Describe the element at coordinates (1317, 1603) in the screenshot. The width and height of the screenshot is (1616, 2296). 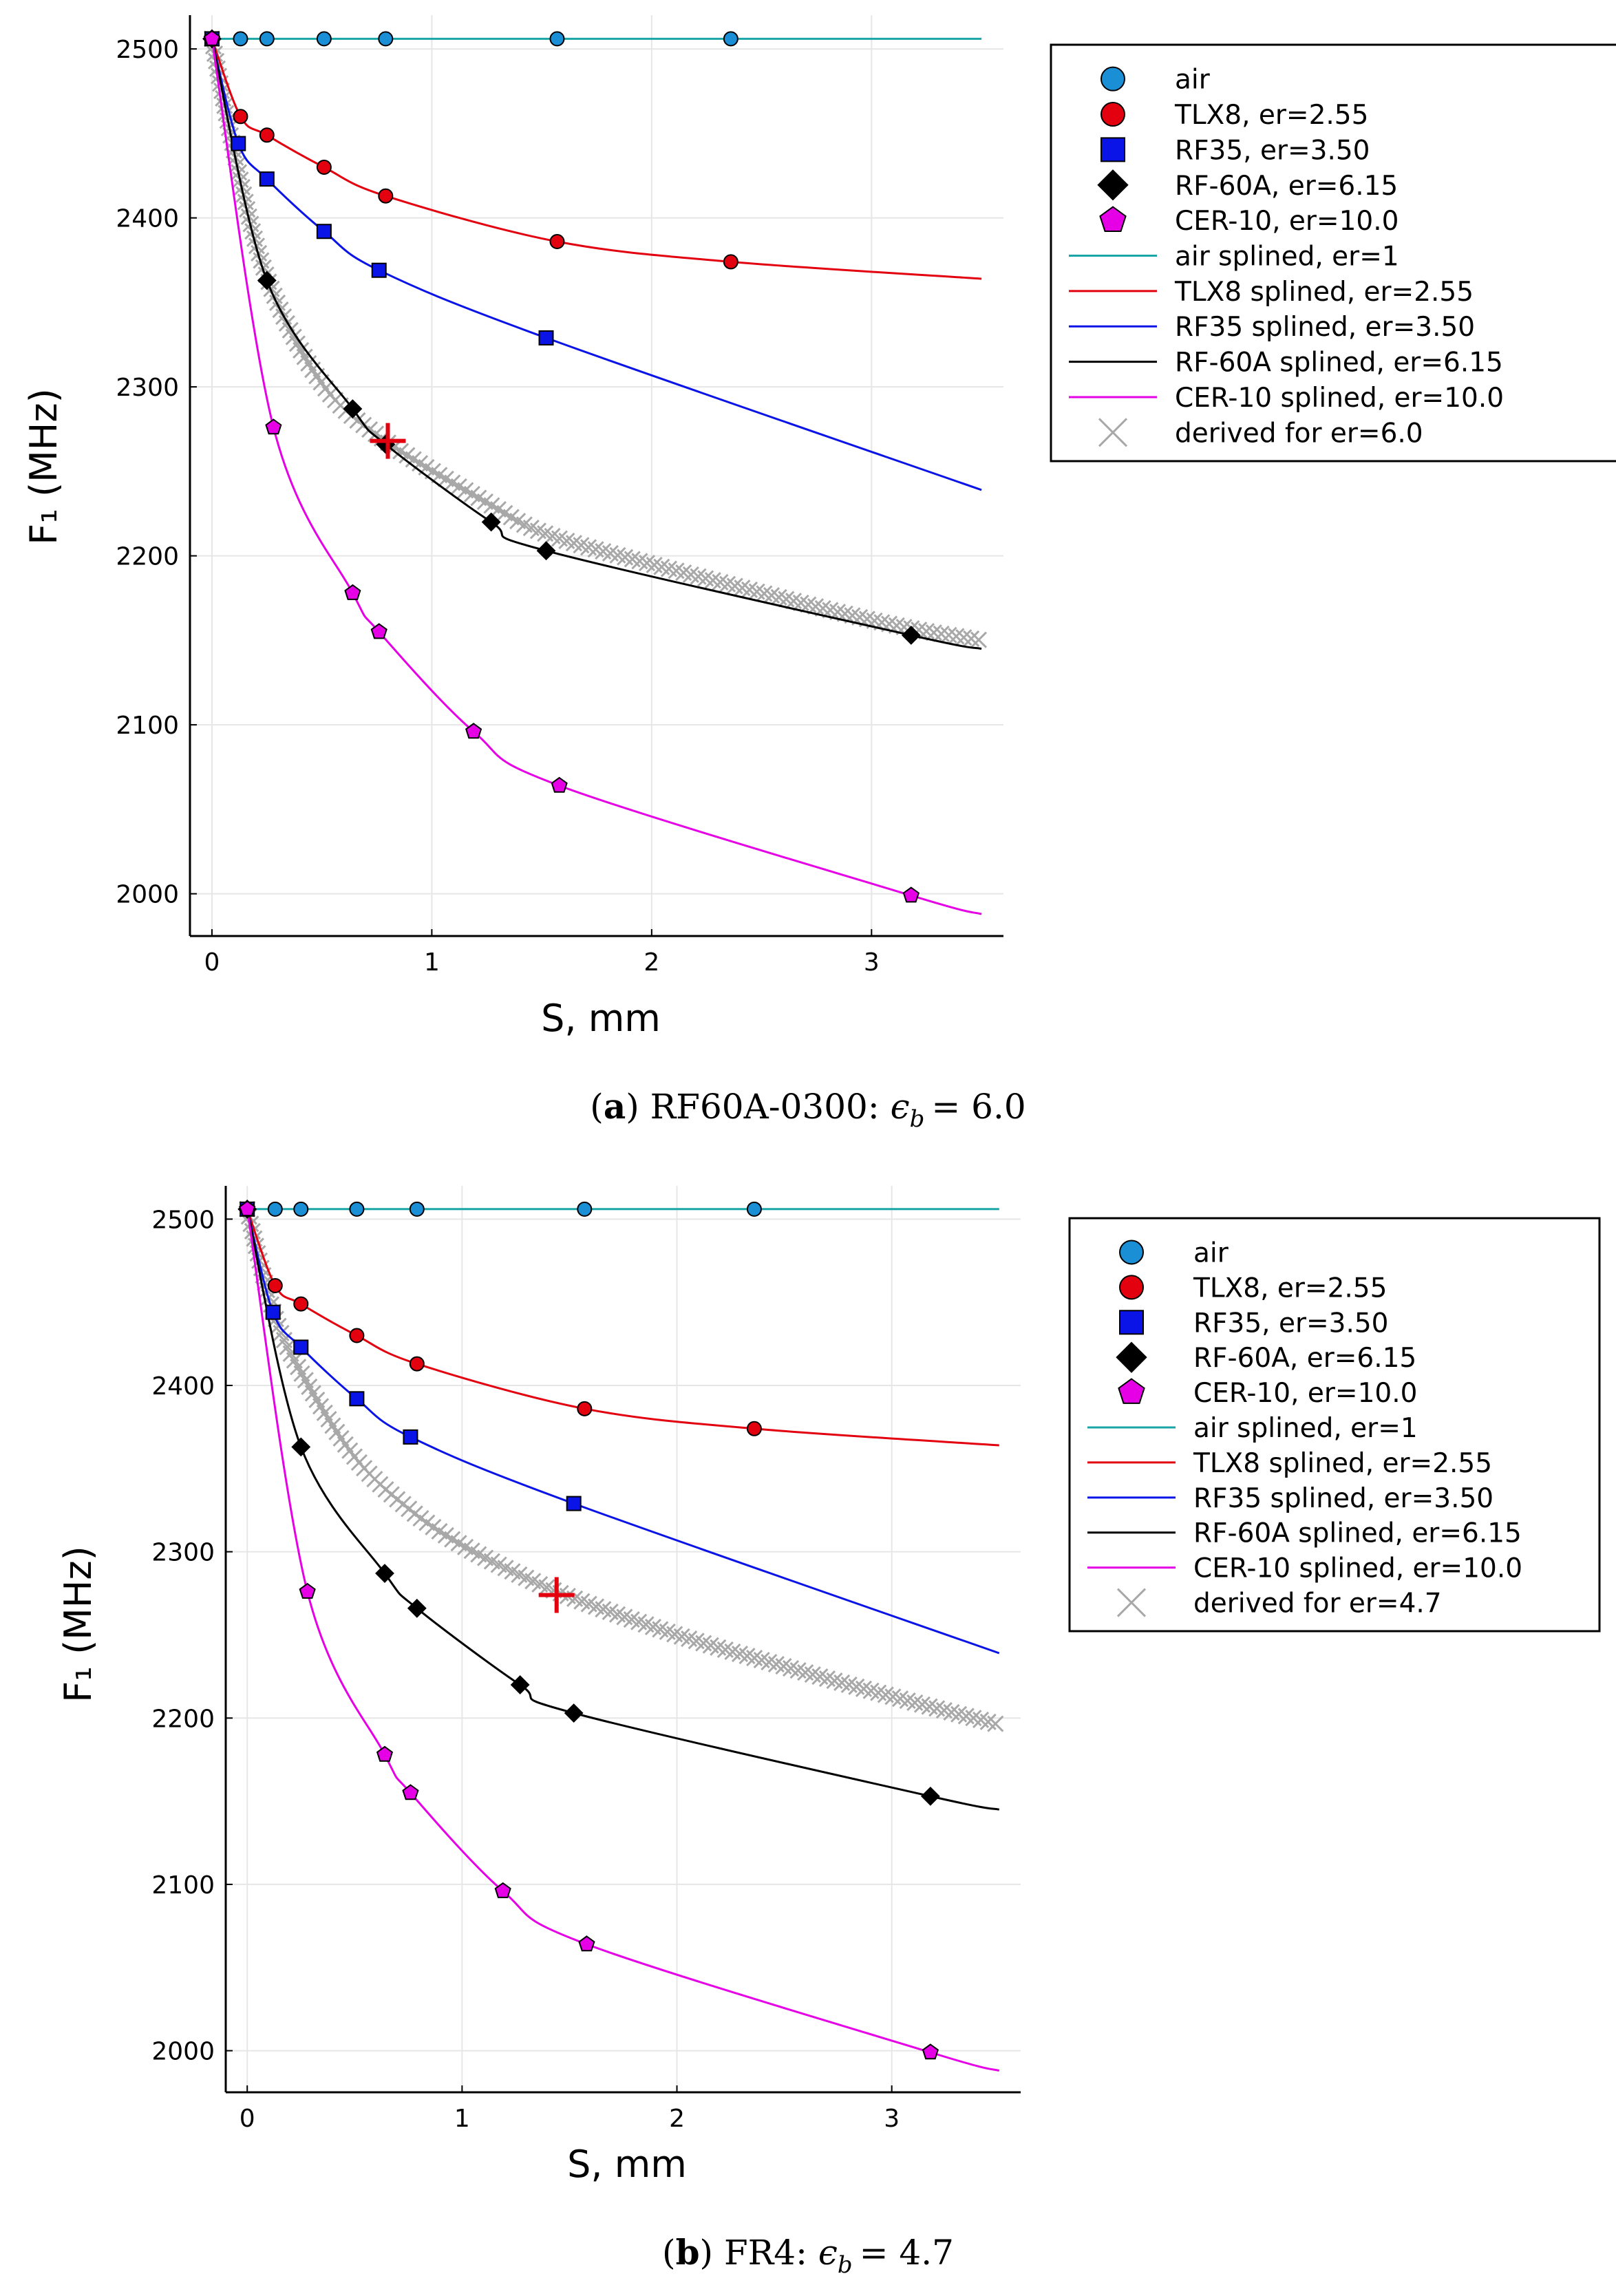
I see `legend-label: derived for er=4.7` at that location.